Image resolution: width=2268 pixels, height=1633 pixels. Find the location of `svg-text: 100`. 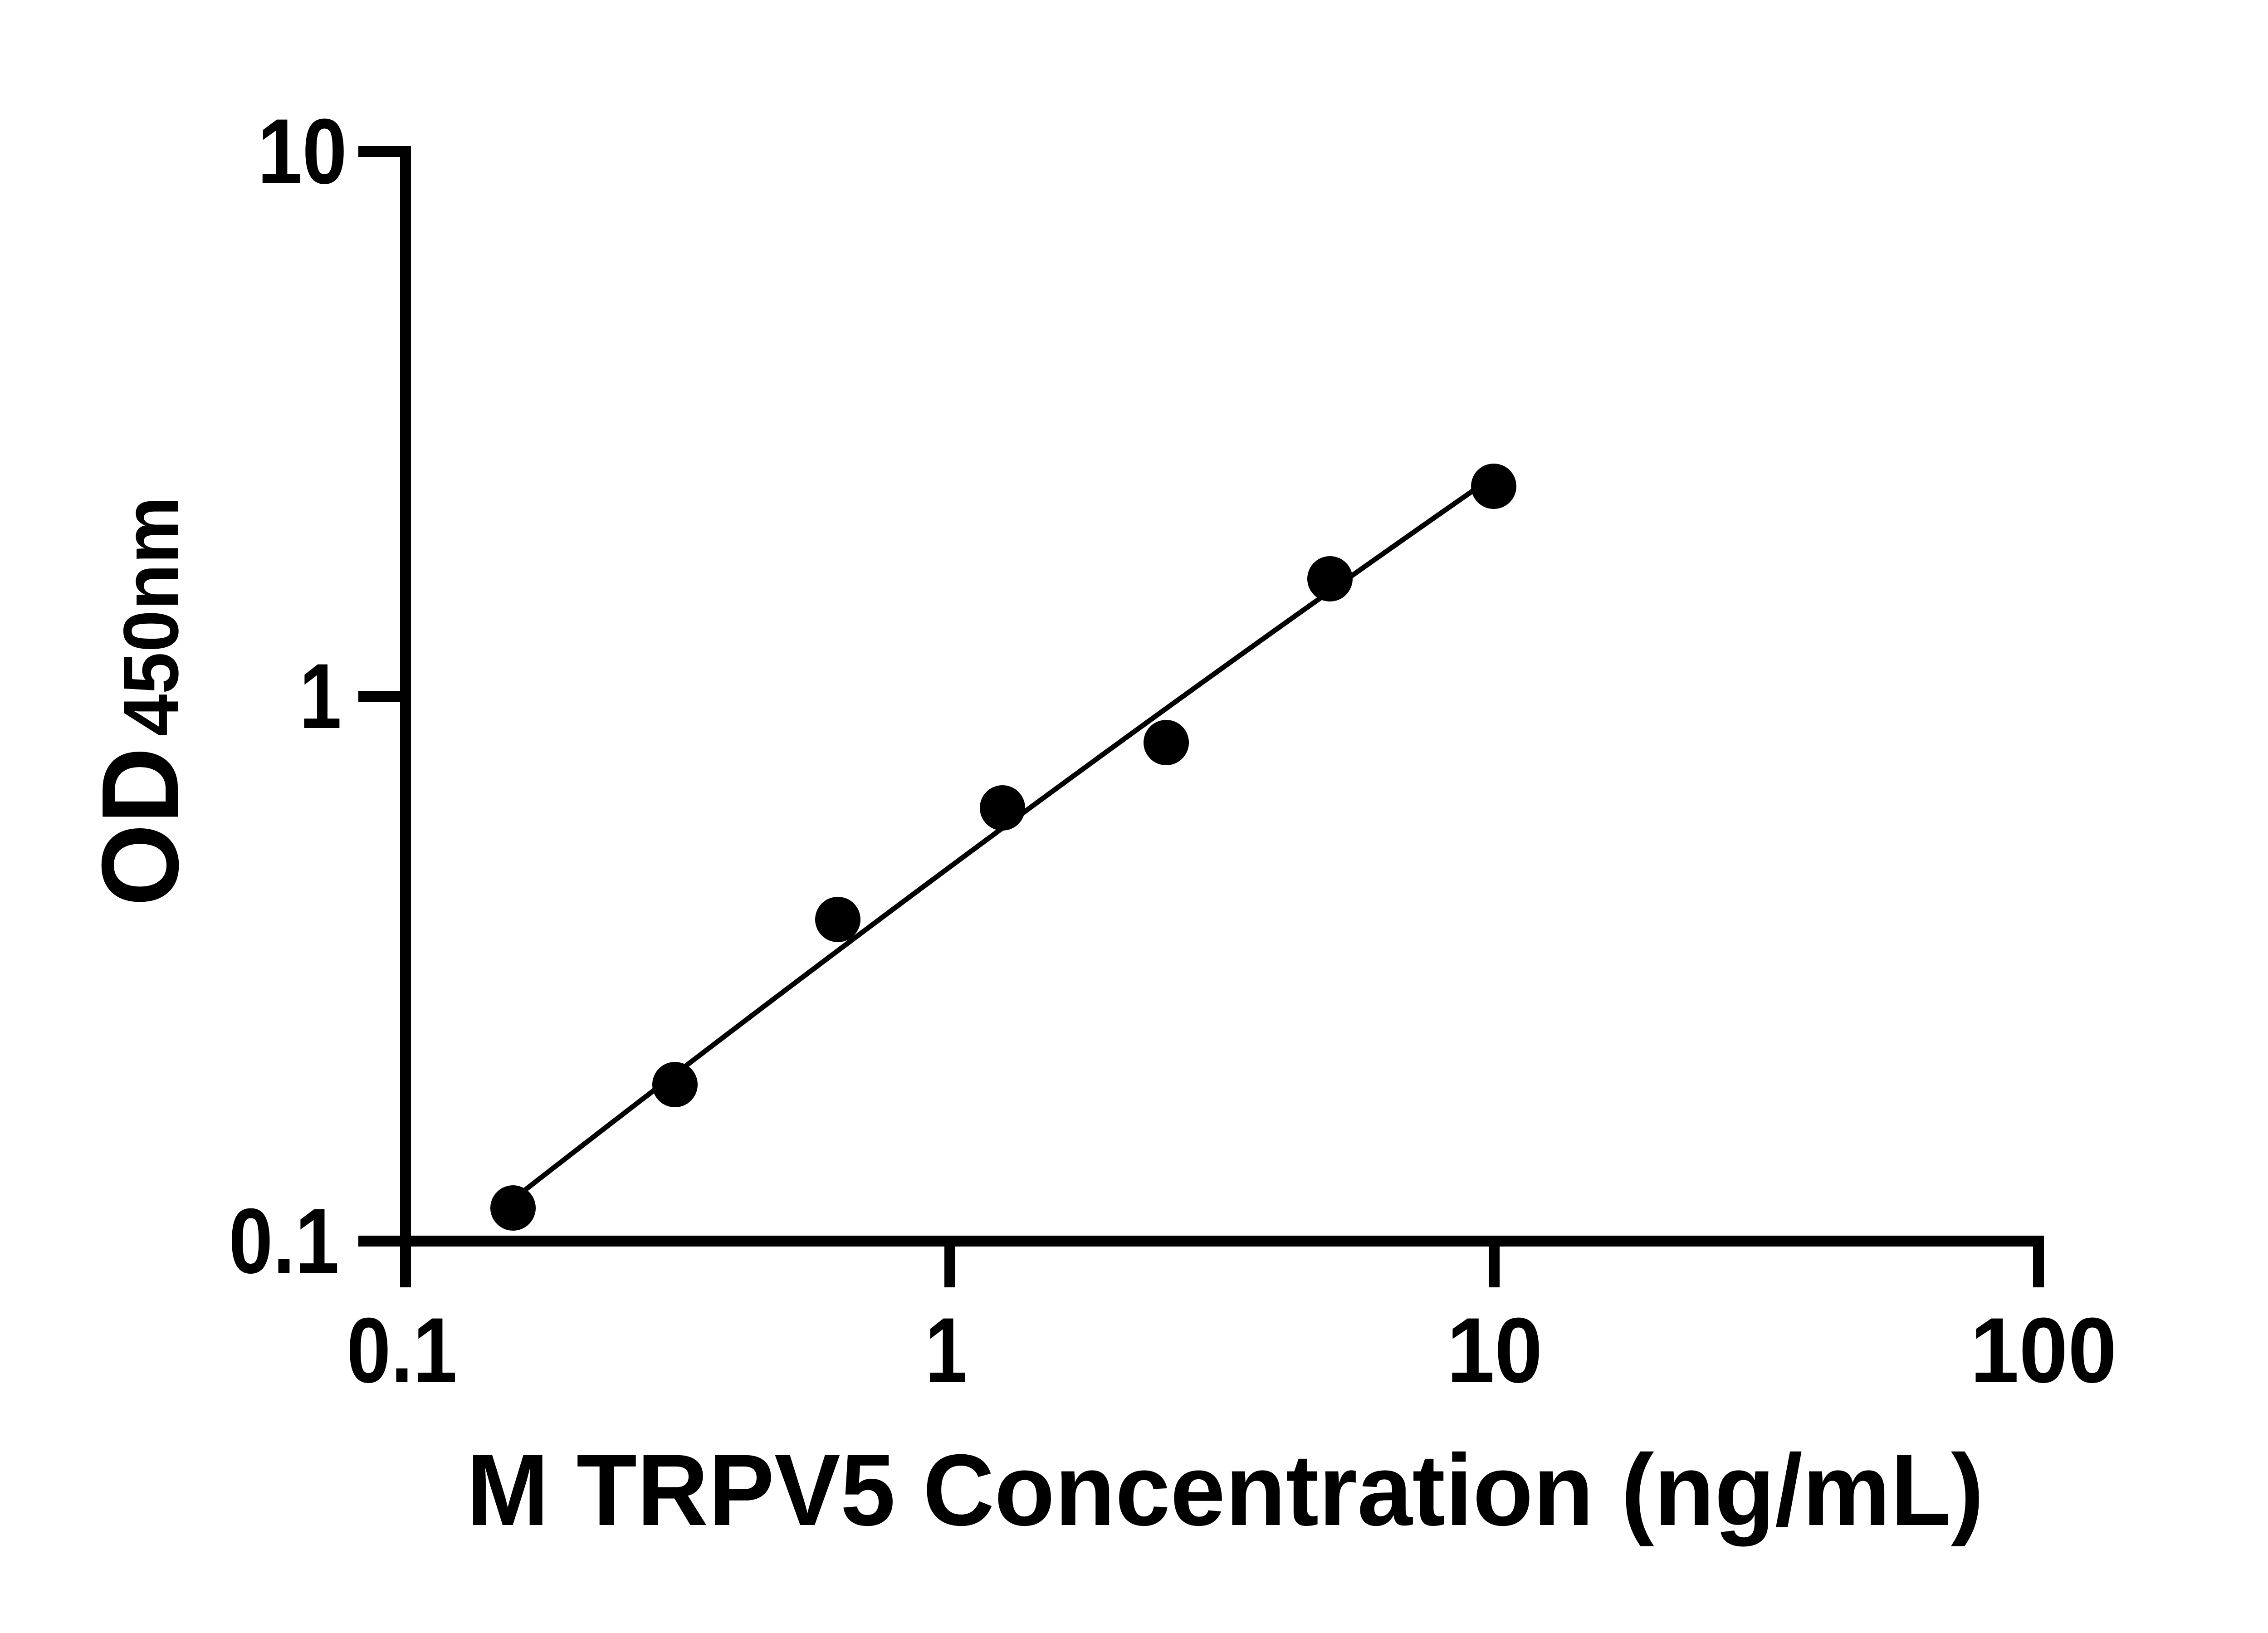

svg-text: 100 is located at coordinates (2043, 1350).